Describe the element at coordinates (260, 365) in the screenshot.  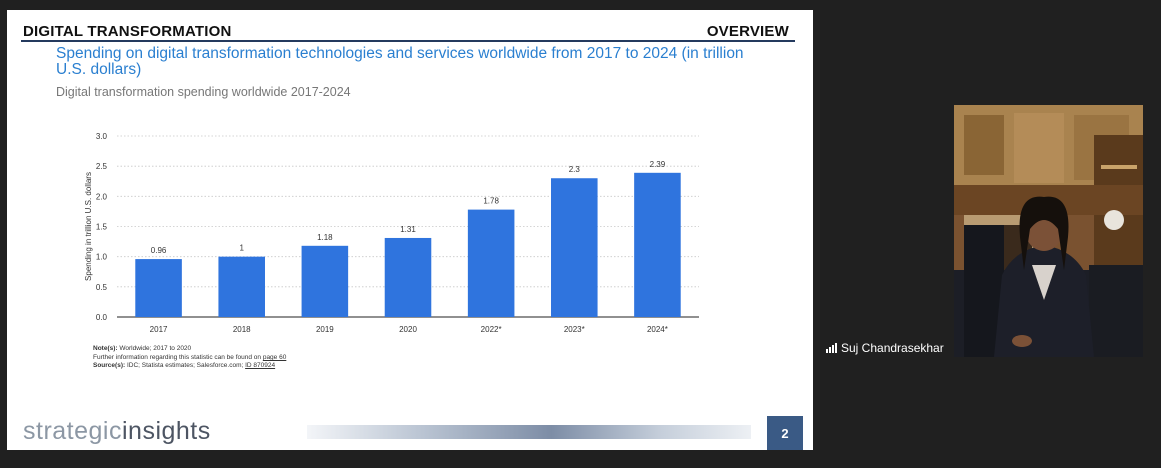
I see `source-link: ID 870924` at that location.